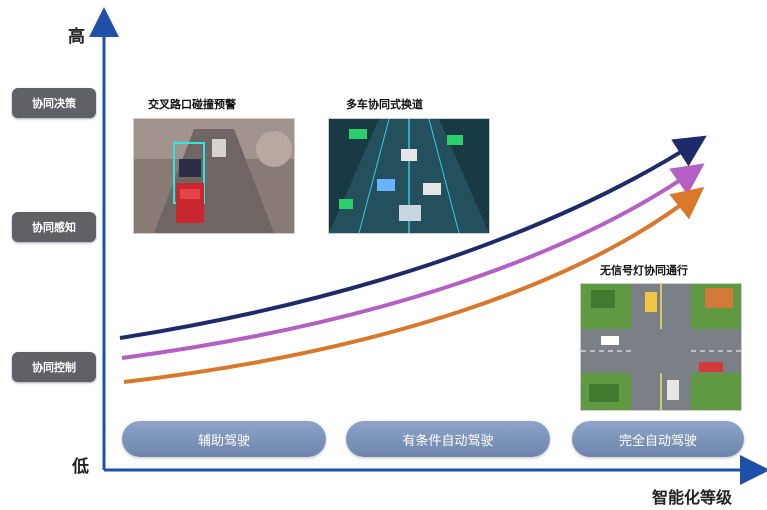 This screenshot has width=767, height=510. What do you see at coordinates (76, 37) in the screenshot?
I see `y-axis-high-label: 高` at bounding box center [76, 37].